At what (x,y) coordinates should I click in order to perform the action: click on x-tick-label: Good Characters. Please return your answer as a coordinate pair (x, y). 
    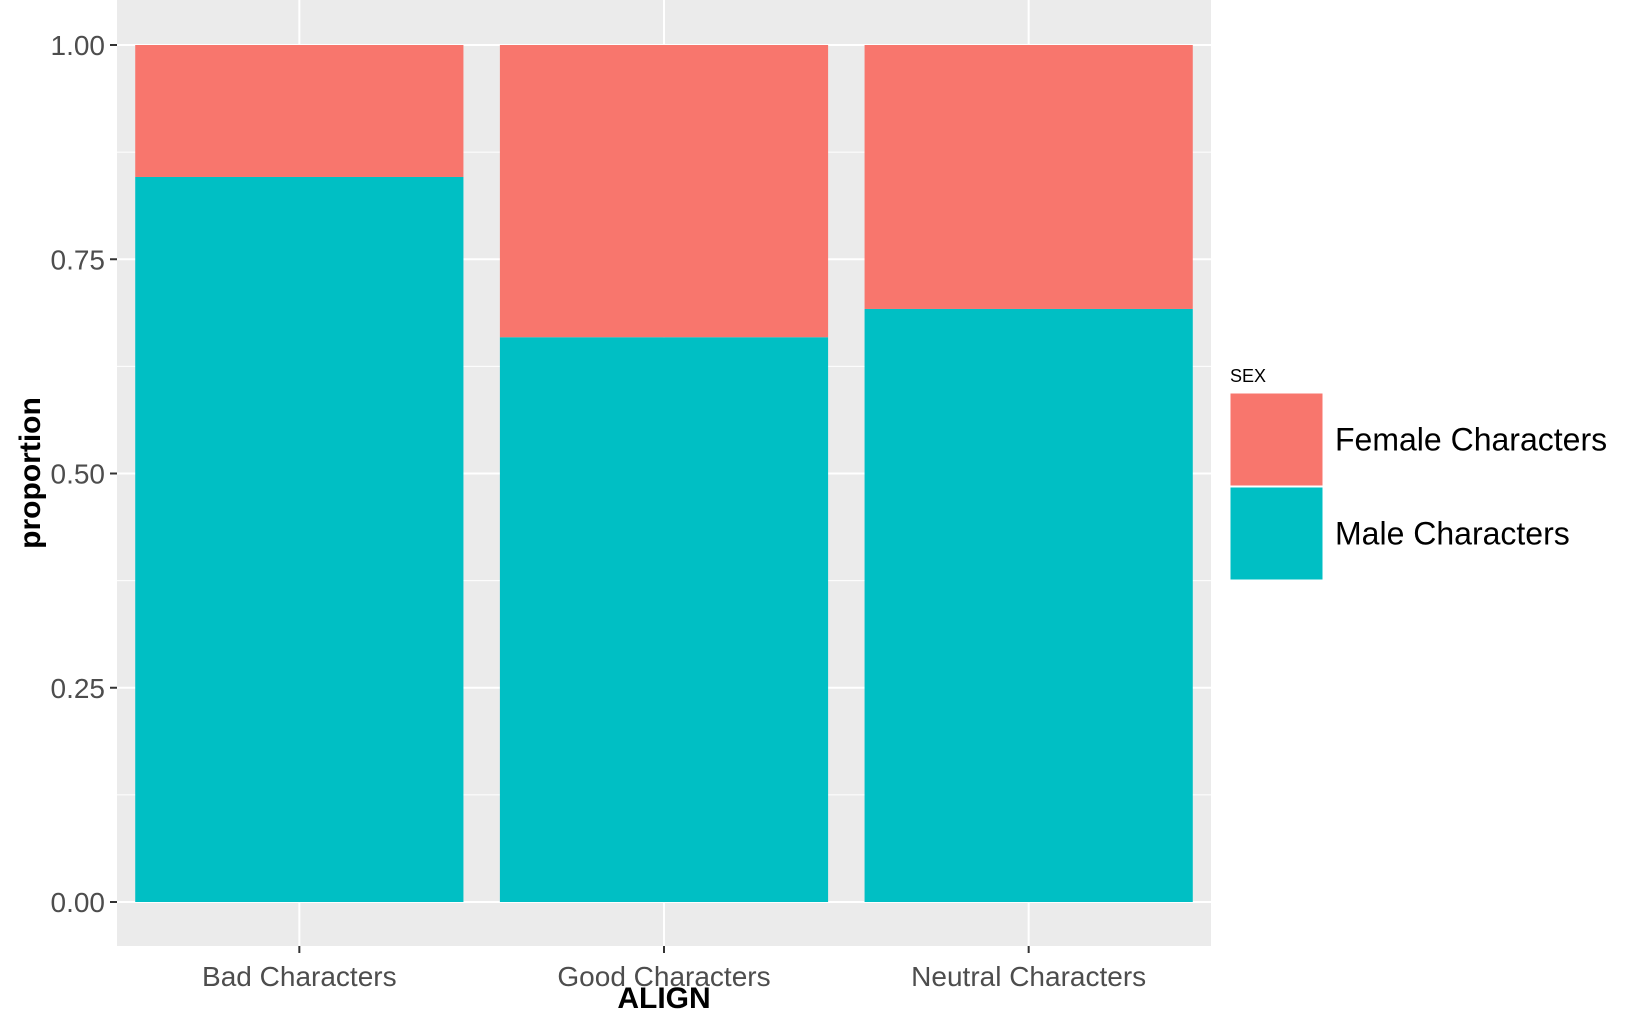
    Looking at the image, I should click on (663, 976).